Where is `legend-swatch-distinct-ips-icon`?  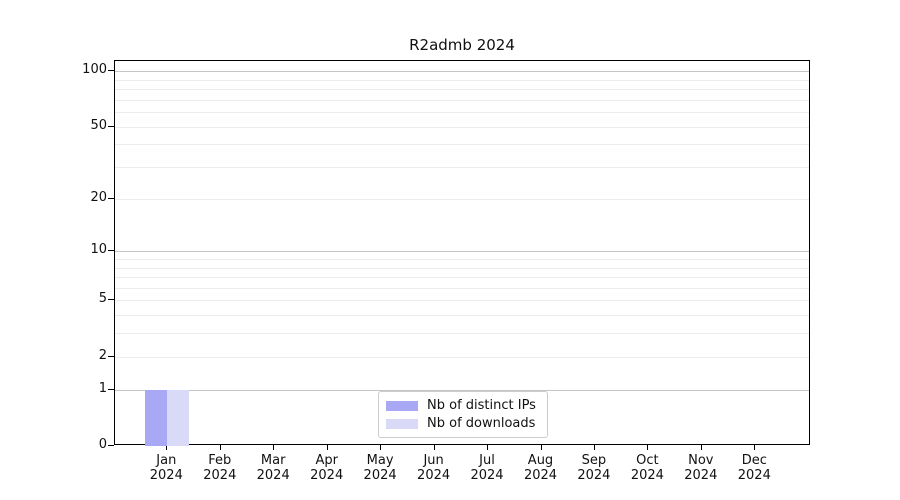
legend-swatch-distinct-ips-icon is located at coordinates (402, 406).